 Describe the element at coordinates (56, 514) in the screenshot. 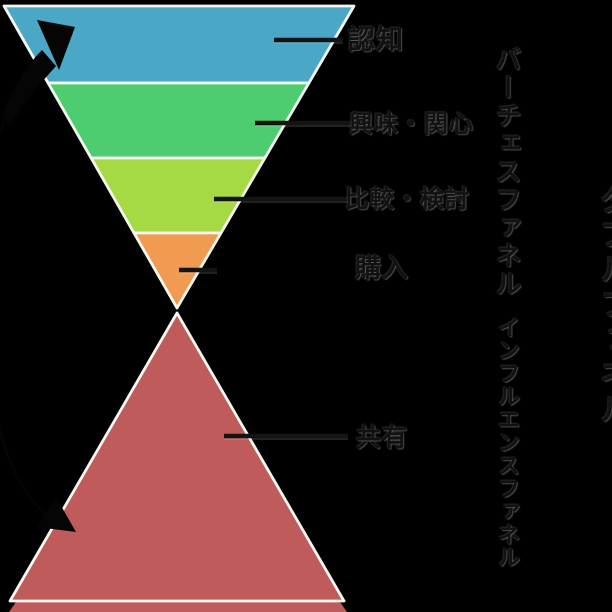

I see `loop-arrow-bottom-head-icon` at that location.